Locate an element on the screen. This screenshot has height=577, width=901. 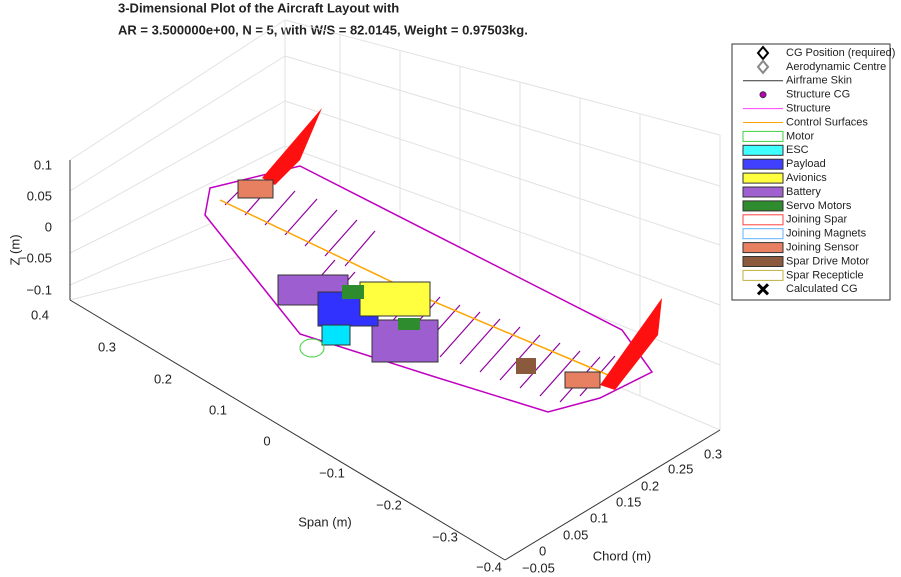
legend-label: Payload is located at coordinates (806, 164).